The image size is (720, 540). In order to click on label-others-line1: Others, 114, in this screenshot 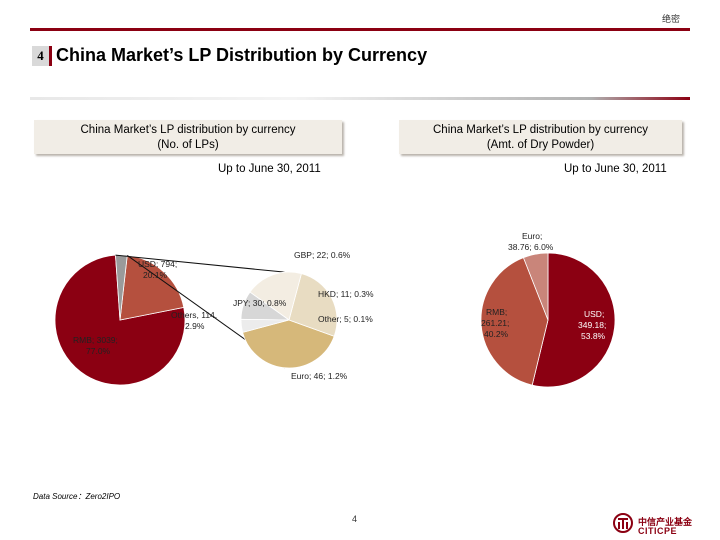, I will do `click(194, 315)`.